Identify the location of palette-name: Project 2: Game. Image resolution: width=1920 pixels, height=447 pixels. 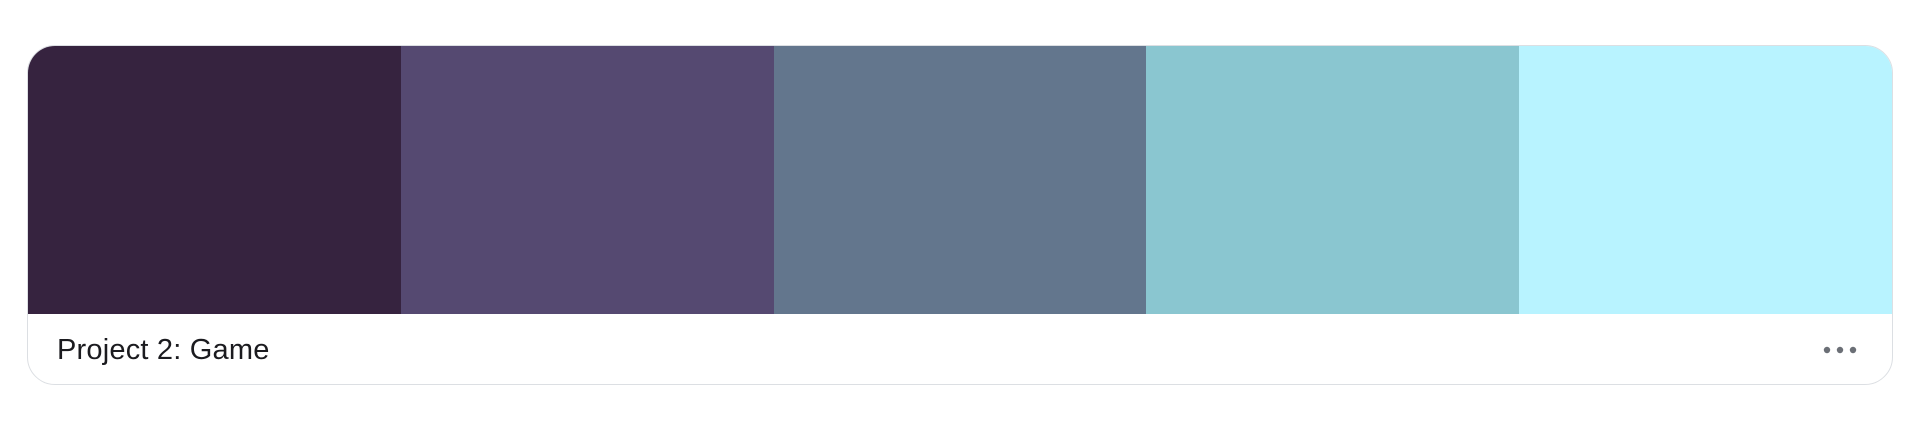
(163, 349).